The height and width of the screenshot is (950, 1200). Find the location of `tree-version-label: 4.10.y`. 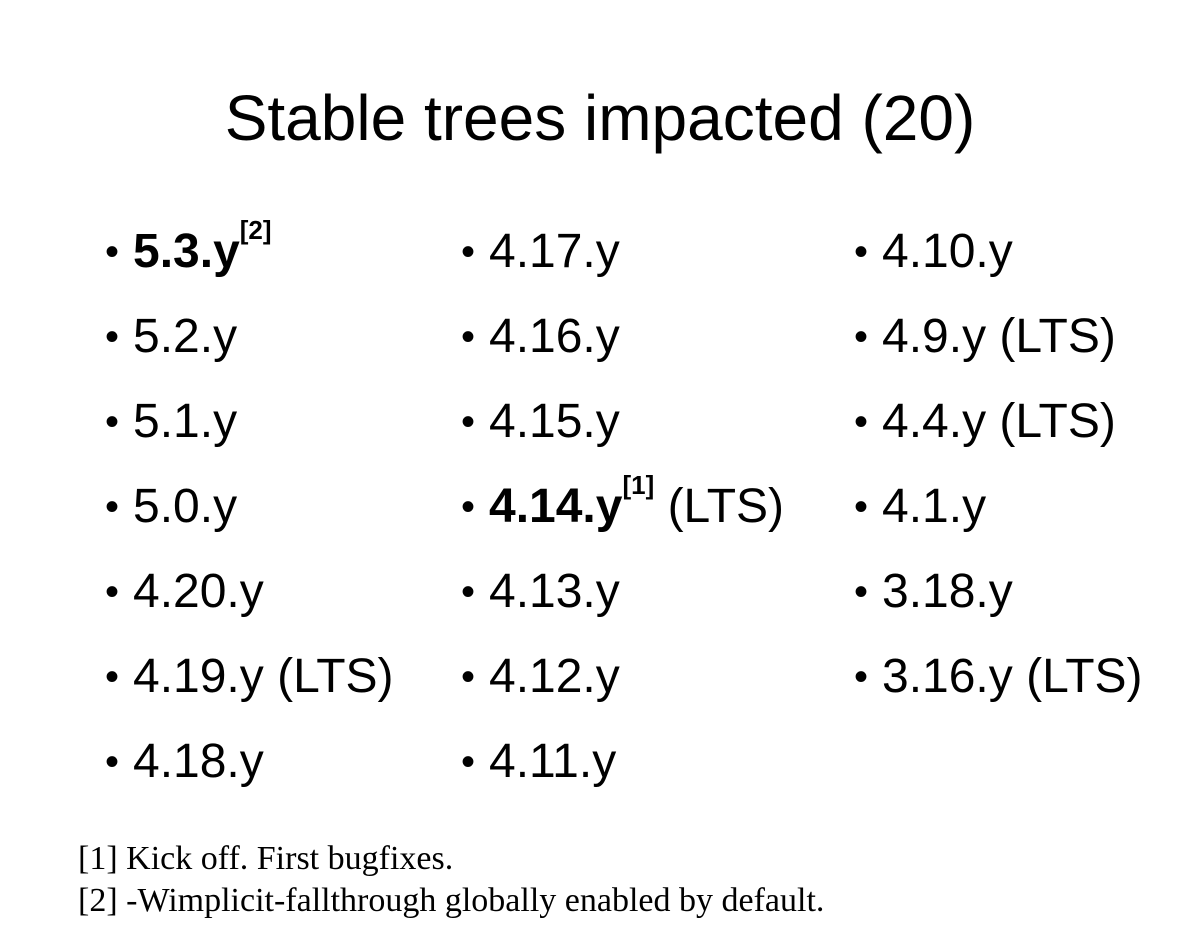

tree-version-label: 4.10.y is located at coordinates (947, 251).